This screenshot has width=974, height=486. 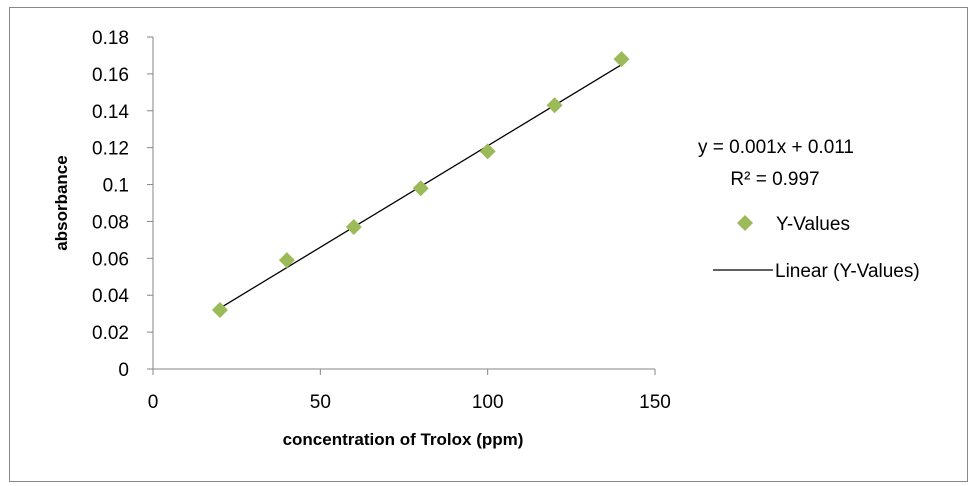 What do you see at coordinates (110, 112) in the screenshot?
I see `y-tick-label: 0.14` at bounding box center [110, 112].